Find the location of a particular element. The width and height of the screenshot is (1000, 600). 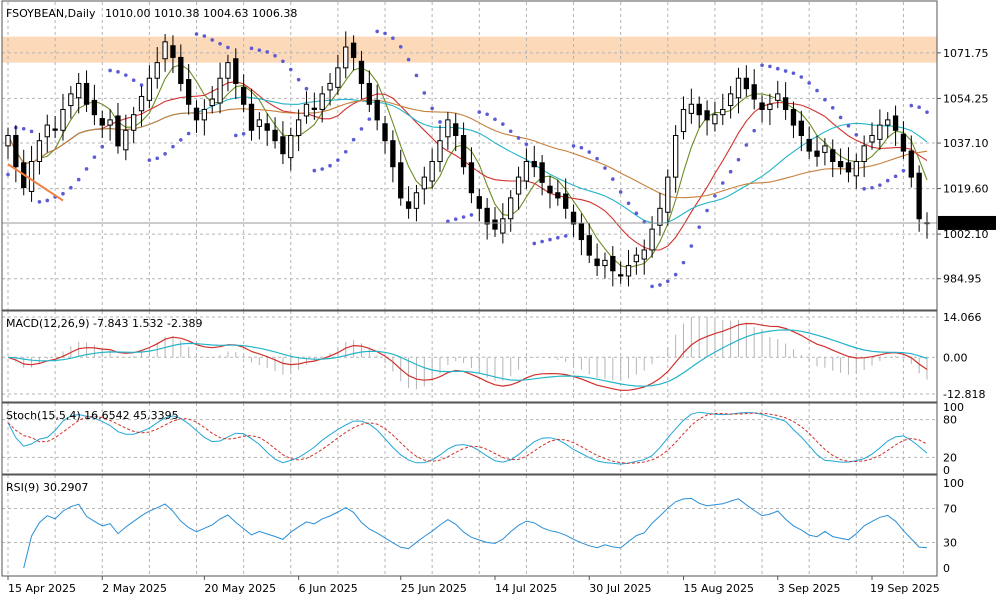

macd-tick-label: 0.00 is located at coordinates (955, 357).